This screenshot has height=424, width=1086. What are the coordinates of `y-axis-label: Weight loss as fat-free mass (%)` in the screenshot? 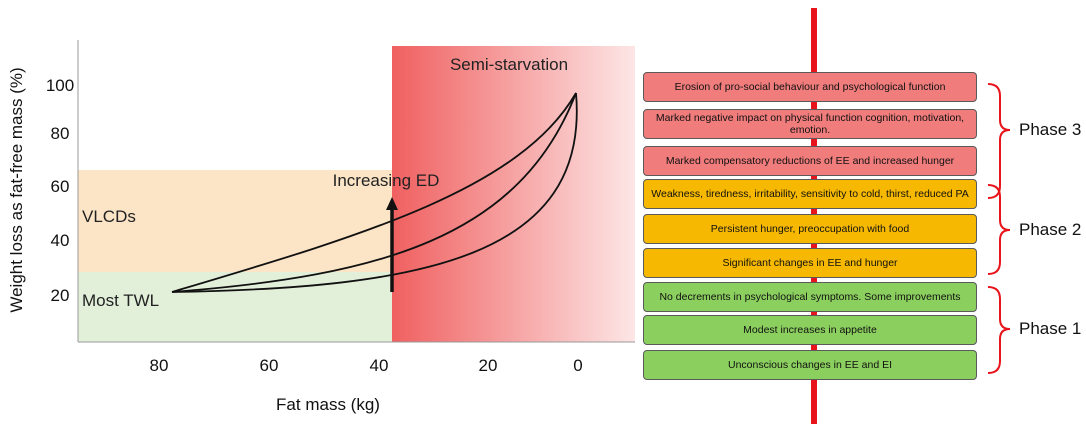 It's located at (16, 189).